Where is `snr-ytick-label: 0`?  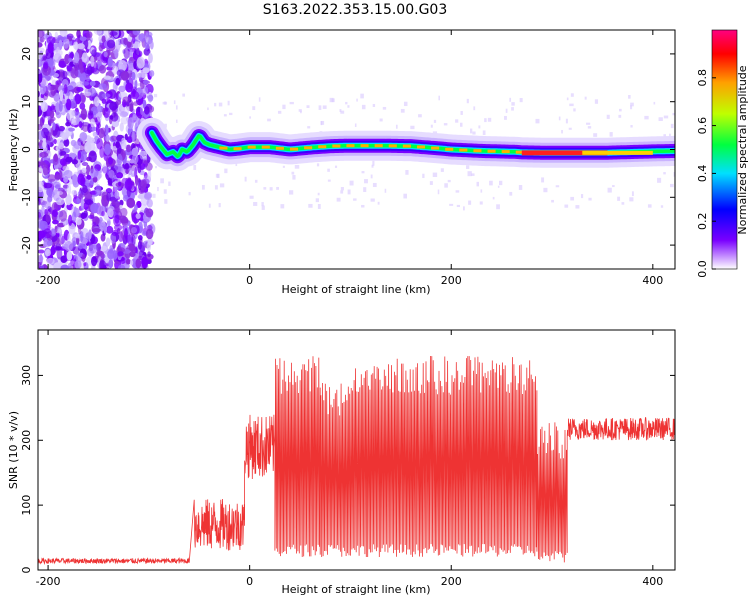 snr-ytick-label: 0 is located at coordinates (26, 570).